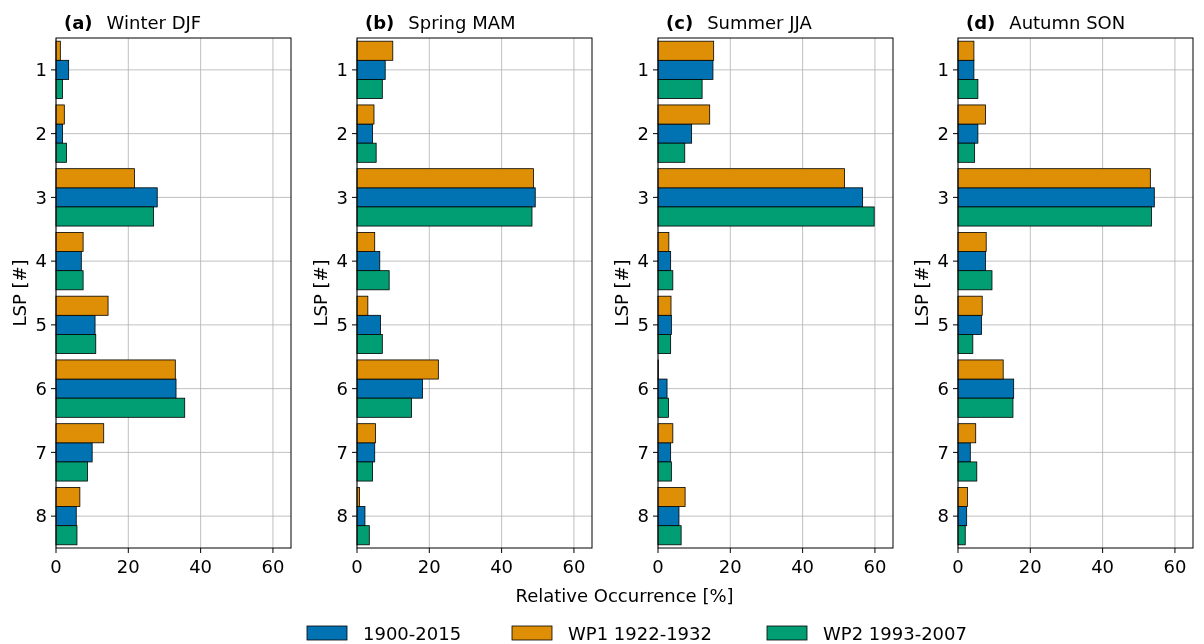 This screenshot has width=1204, height=644. Describe the element at coordinates (624, 595) in the screenshot. I see `x-axis-title: Relative Occurrence [%]` at that location.